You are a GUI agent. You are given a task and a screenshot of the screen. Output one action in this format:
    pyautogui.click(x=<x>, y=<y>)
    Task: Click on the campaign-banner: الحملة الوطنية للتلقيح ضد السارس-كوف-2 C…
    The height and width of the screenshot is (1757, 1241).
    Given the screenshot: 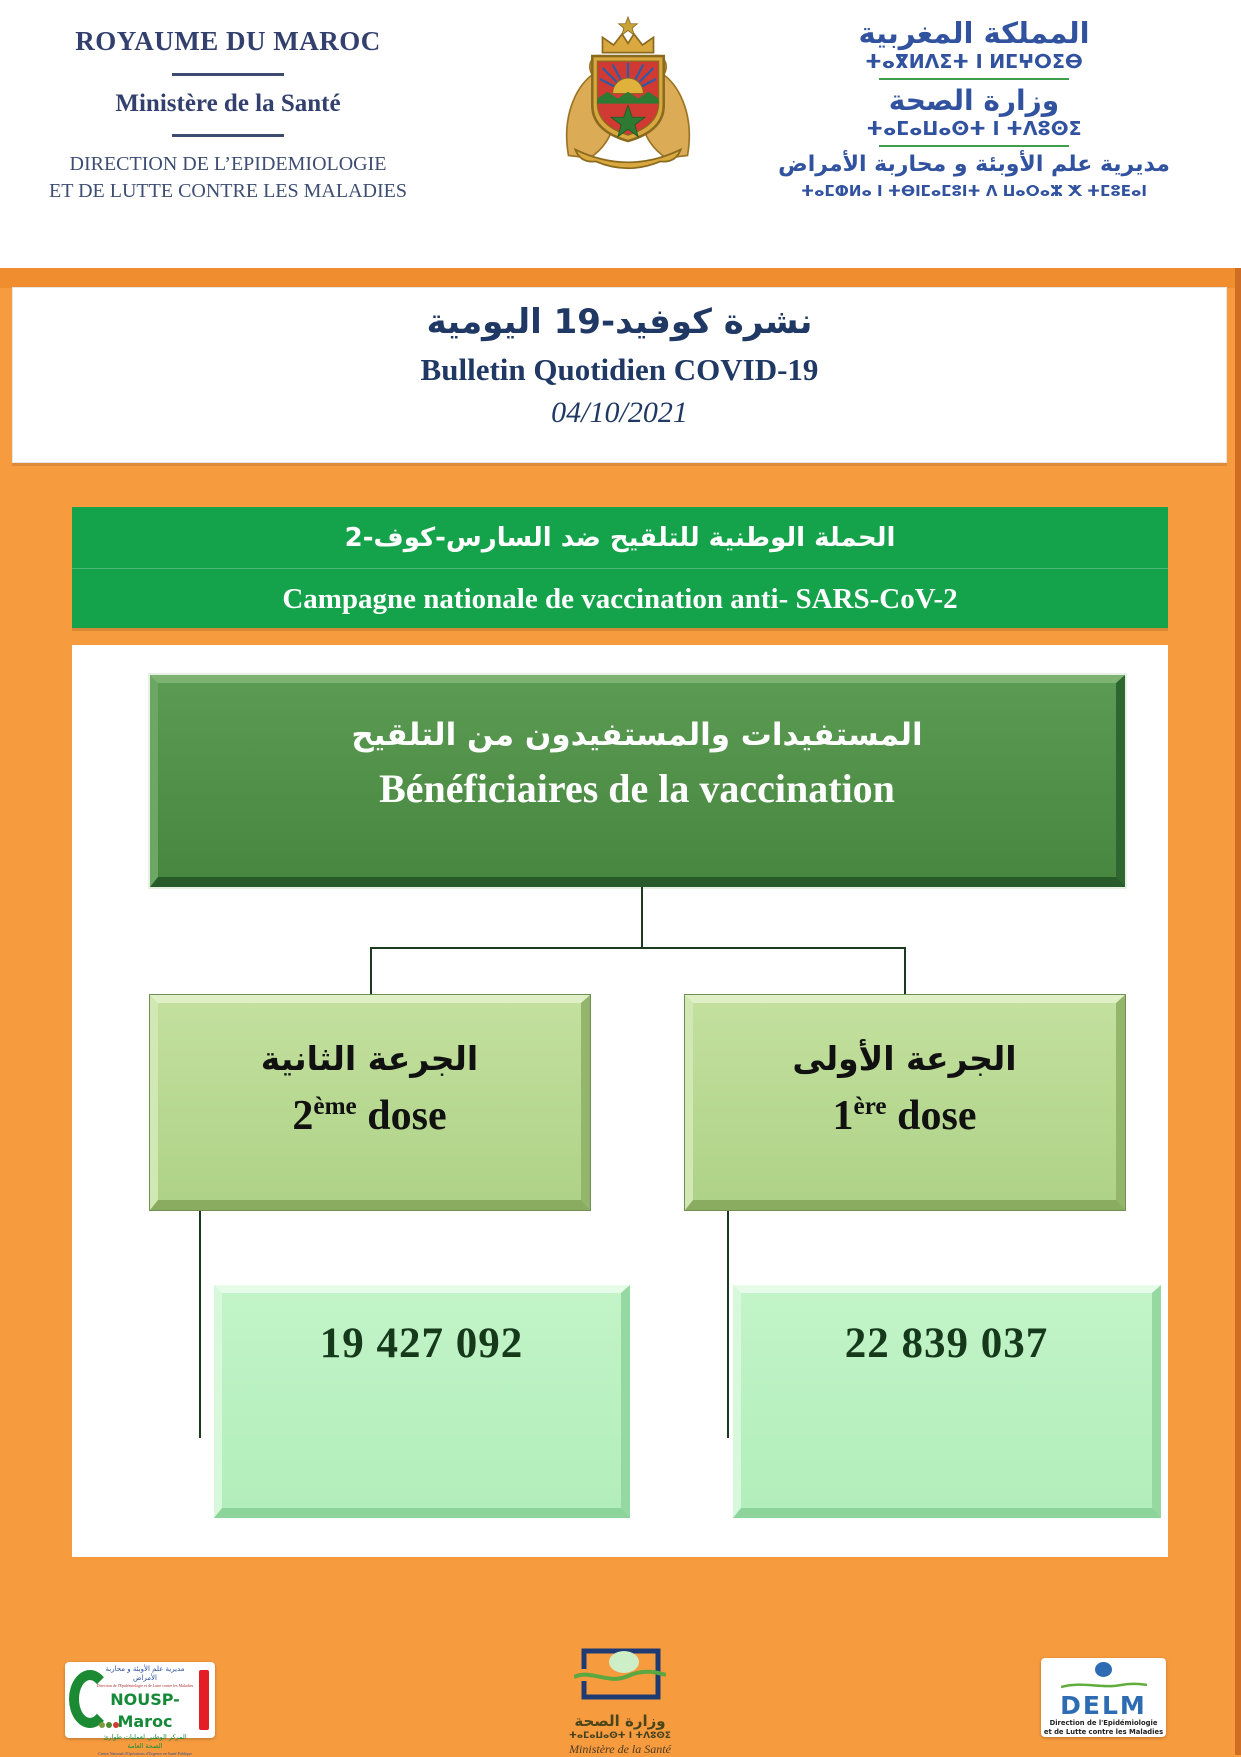 What is the action you would take?
    pyautogui.click(x=620, y=567)
    